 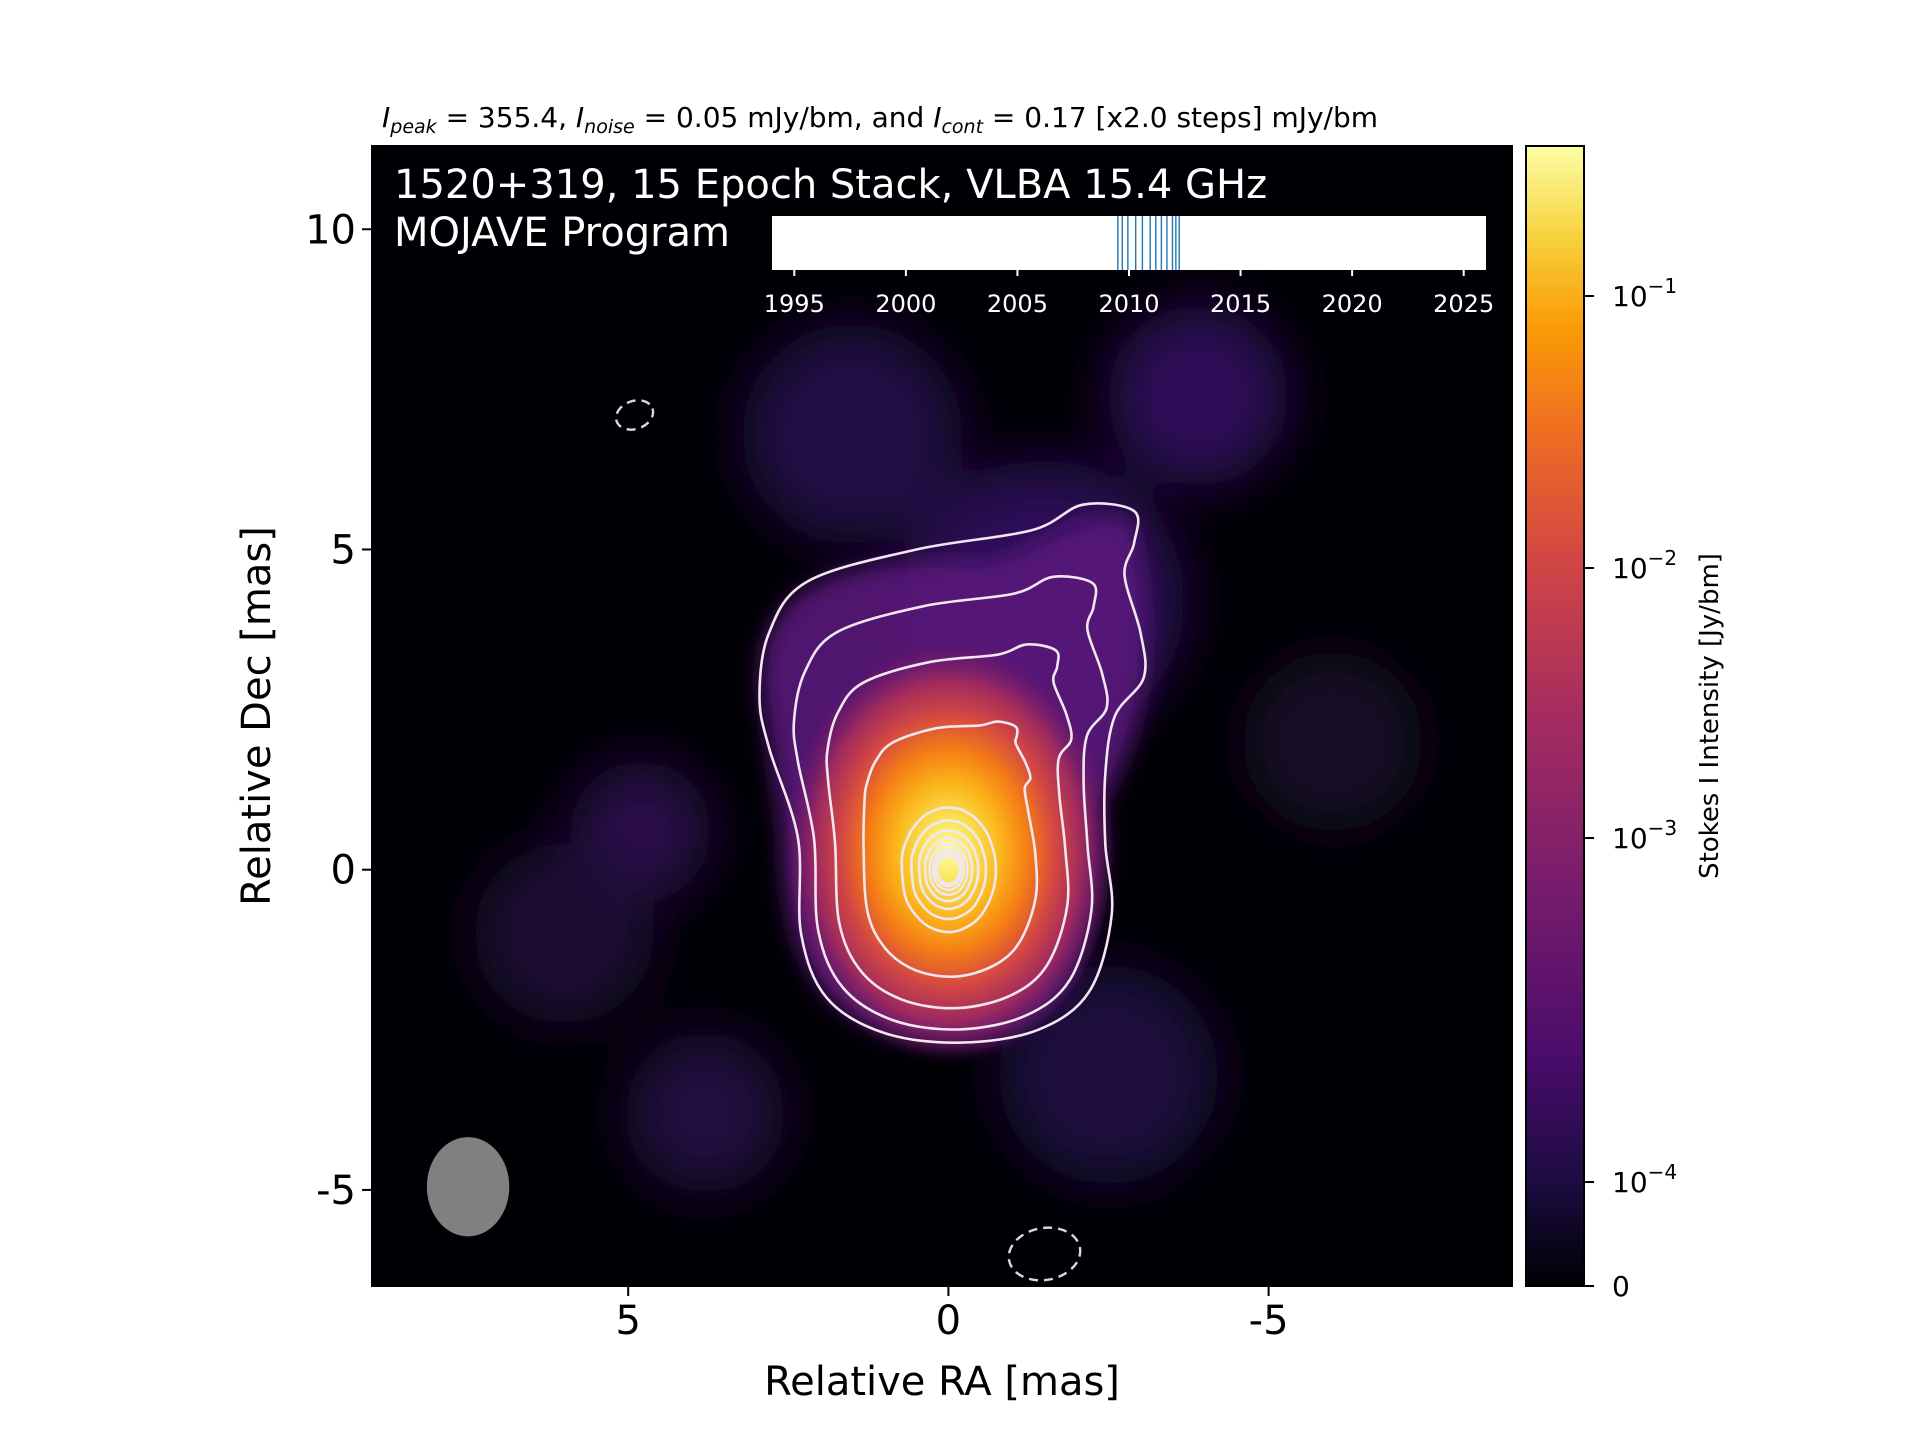 What do you see at coordinates (1352, 304) in the screenshot?
I see `timeline-year-label: 2020` at bounding box center [1352, 304].